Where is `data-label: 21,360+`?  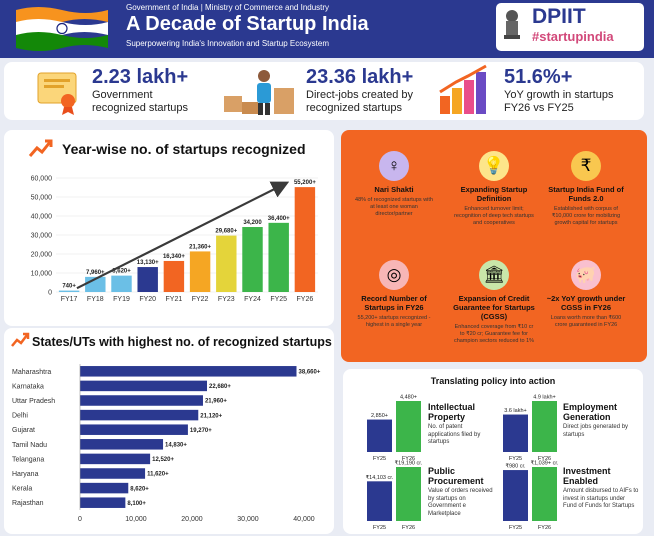 data-label: 21,360+ is located at coordinates (200, 247).